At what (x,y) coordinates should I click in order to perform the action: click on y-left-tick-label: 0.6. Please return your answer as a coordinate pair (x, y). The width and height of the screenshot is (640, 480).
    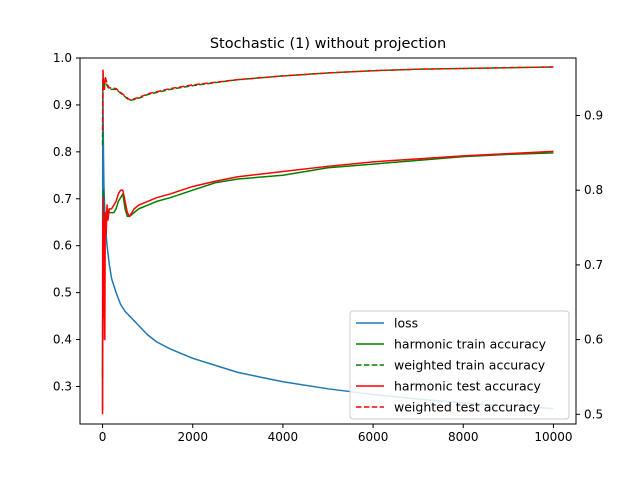
    Looking at the image, I should click on (62, 246).